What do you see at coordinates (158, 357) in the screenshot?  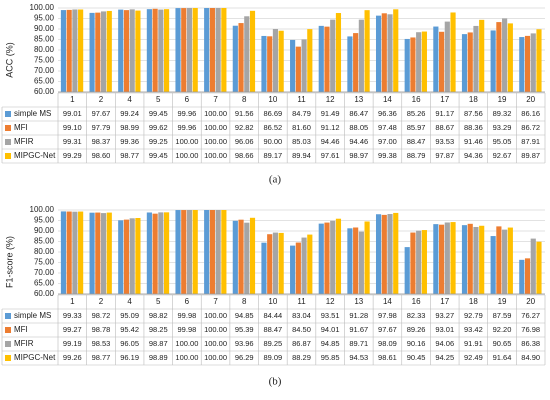 I see `value-label: 98.89` at bounding box center [158, 357].